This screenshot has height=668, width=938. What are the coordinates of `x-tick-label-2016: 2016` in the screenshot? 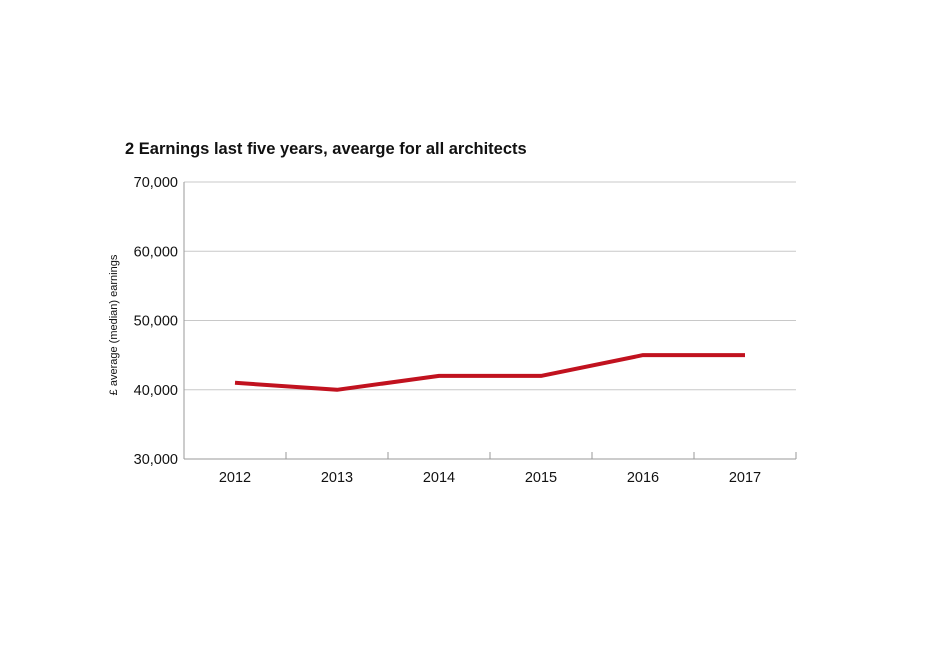 It's located at (643, 478).